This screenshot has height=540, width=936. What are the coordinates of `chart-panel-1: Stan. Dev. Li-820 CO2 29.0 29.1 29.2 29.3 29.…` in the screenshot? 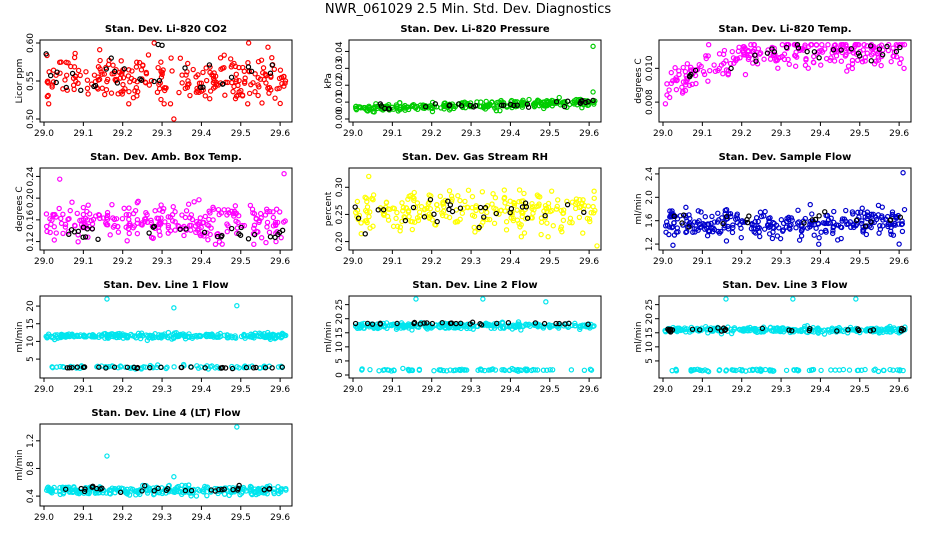 It's located at (154, 81).